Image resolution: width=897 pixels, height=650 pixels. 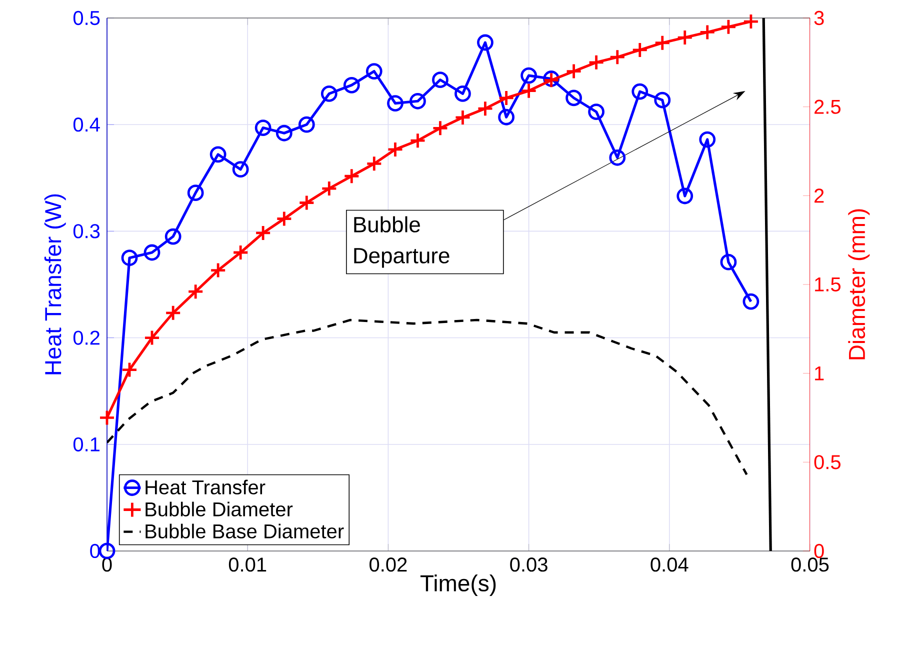 What do you see at coordinates (859, 284) in the screenshot?
I see `y2-axis-title: Diameter (mm)` at bounding box center [859, 284].